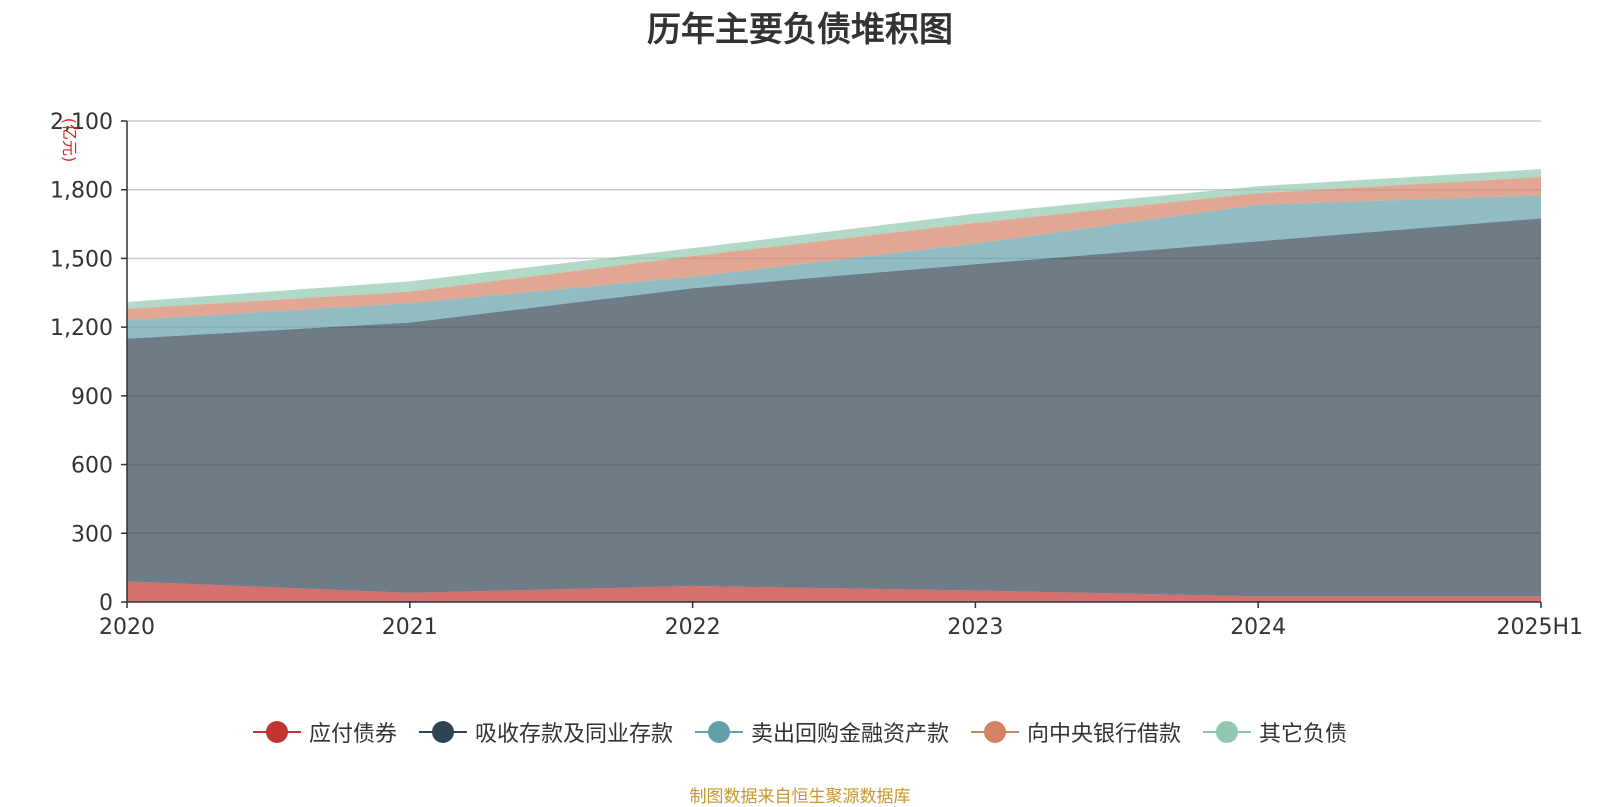 The width and height of the screenshot is (1600, 807). Describe the element at coordinates (352, 734) in the screenshot. I see `legend-label: 应付债券` at that location.